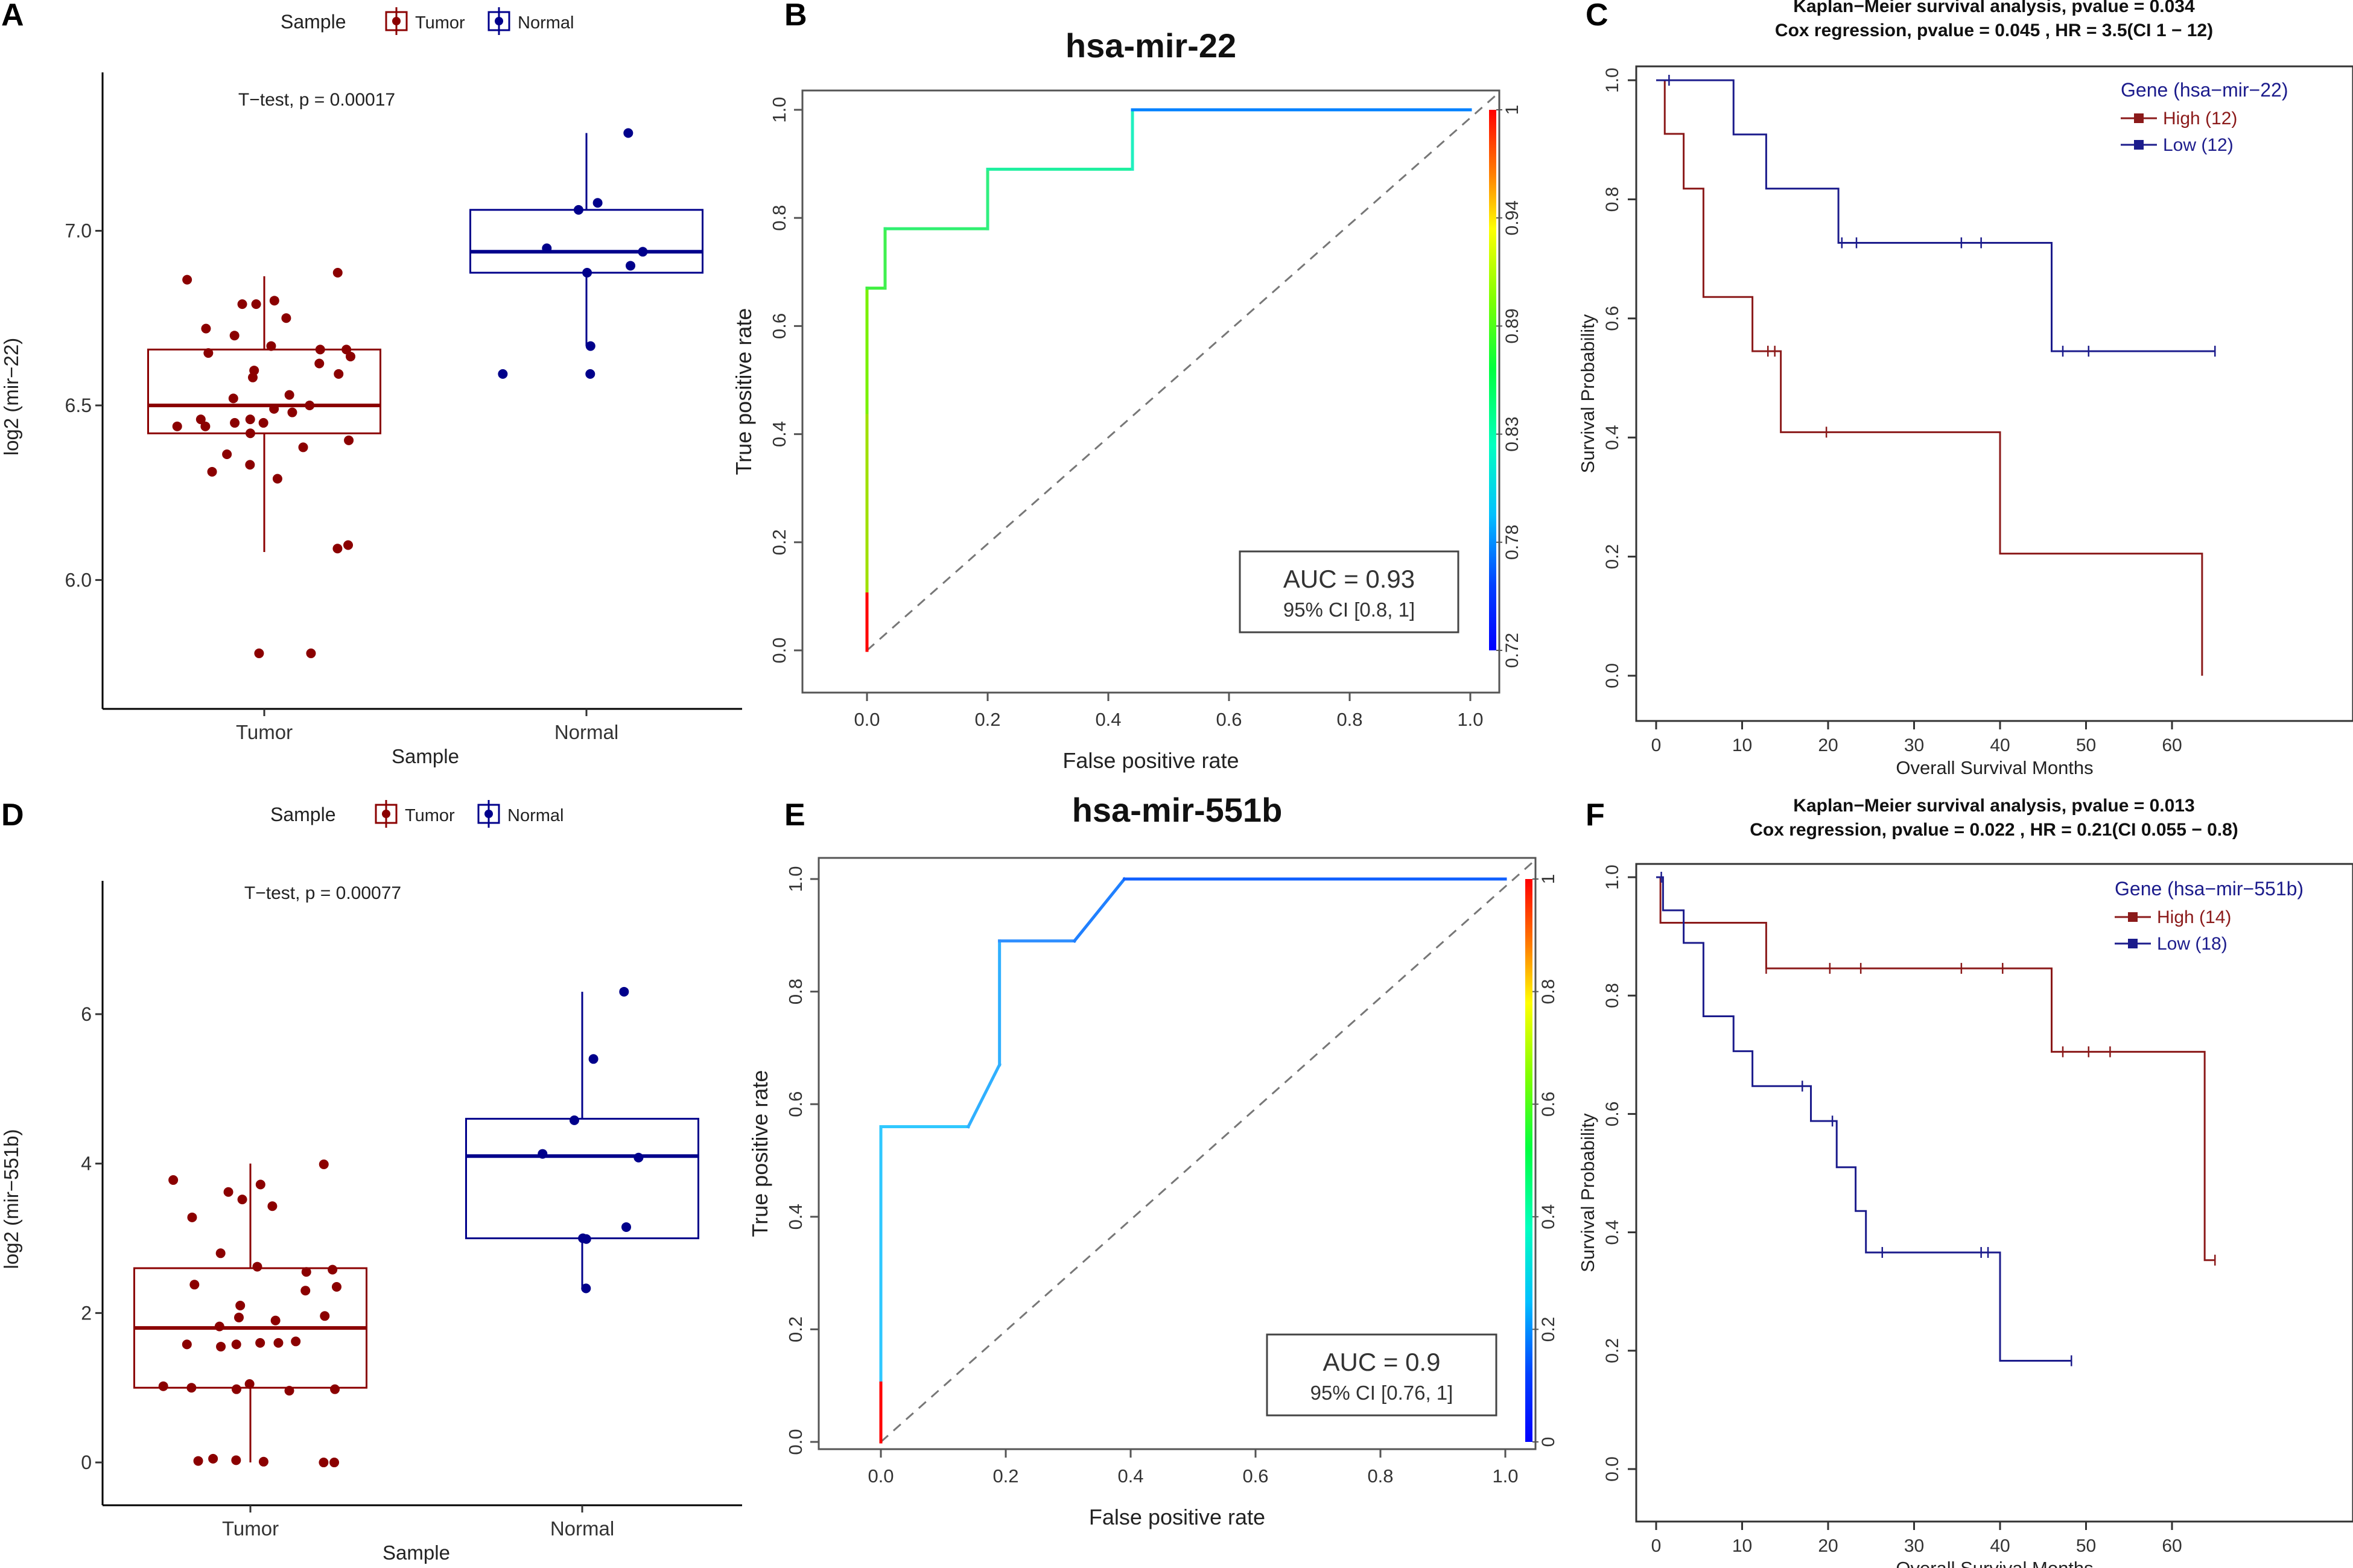 This screenshot has height=1568, width=2353. Describe the element at coordinates (1612, 675) in the screenshot. I see `y-tick-label: 0.0` at that location.